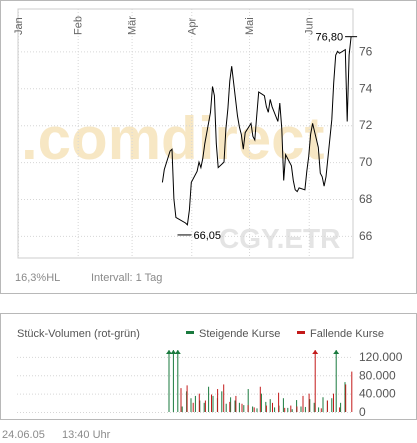 The height and width of the screenshot is (443, 417). Describe the element at coordinates (347, 334) in the screenshot. I see `legend-down-label: Fallende Kurse` at that location.